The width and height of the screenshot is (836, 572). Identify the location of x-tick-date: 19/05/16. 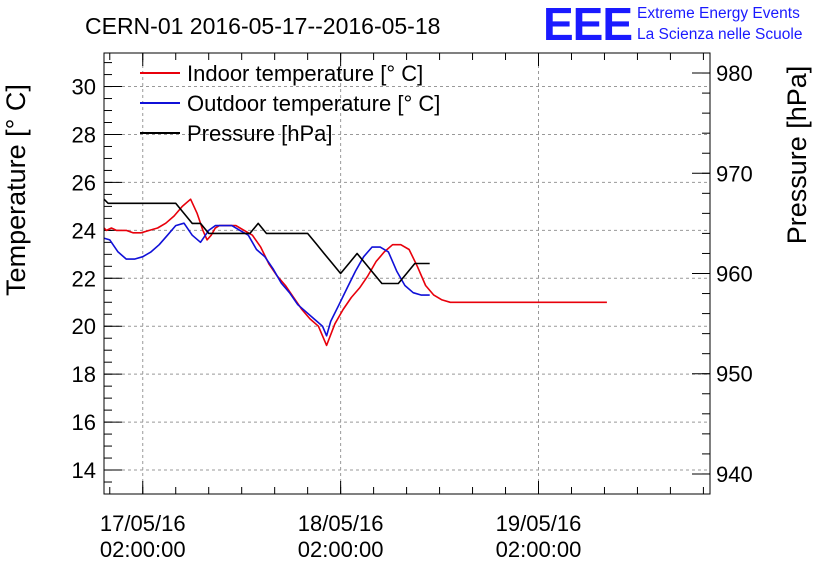
(539, 523).